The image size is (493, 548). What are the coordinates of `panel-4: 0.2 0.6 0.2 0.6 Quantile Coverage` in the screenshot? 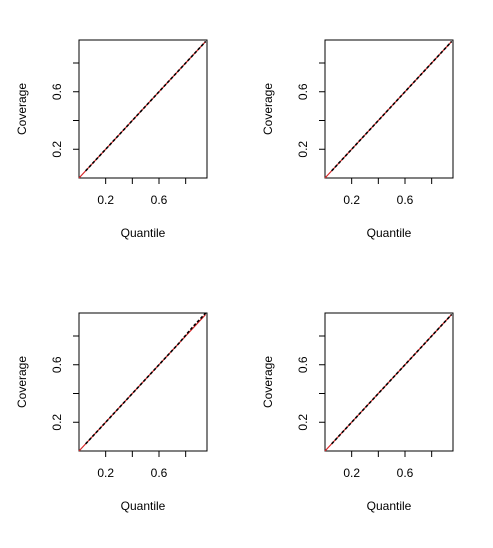 It's located at (357, 412).